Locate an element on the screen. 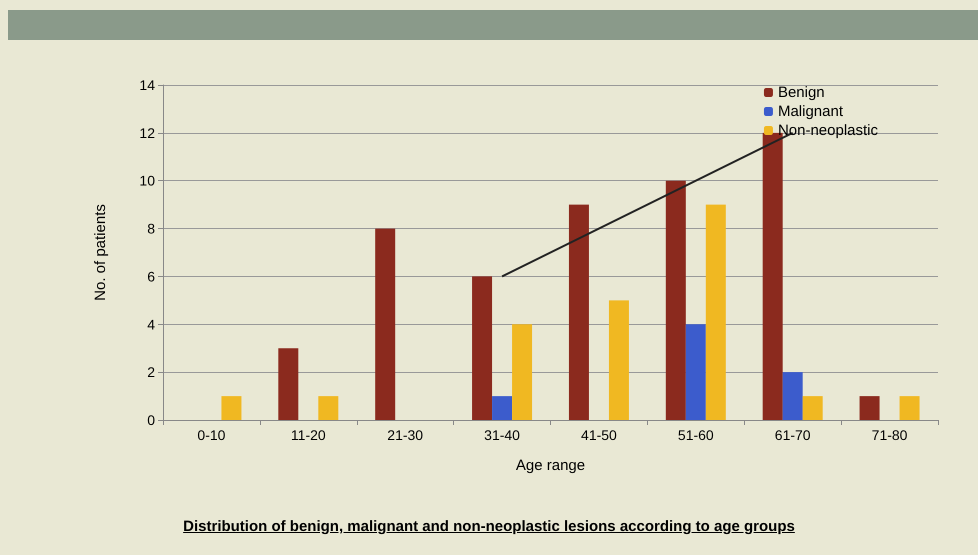  x-tick-label: 71-80 is located at coordinates (890, 435).